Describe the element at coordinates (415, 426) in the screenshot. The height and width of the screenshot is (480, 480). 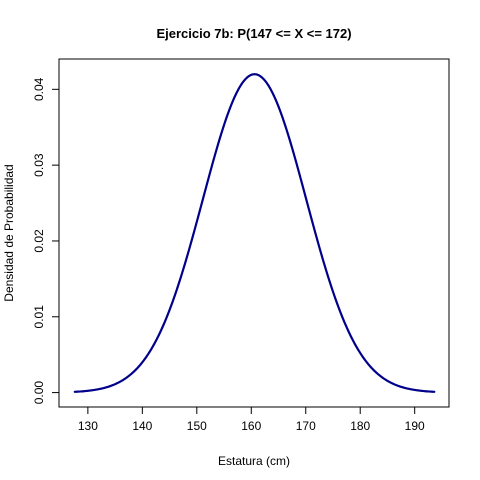
I see `x-tick-label: 190` at that location.